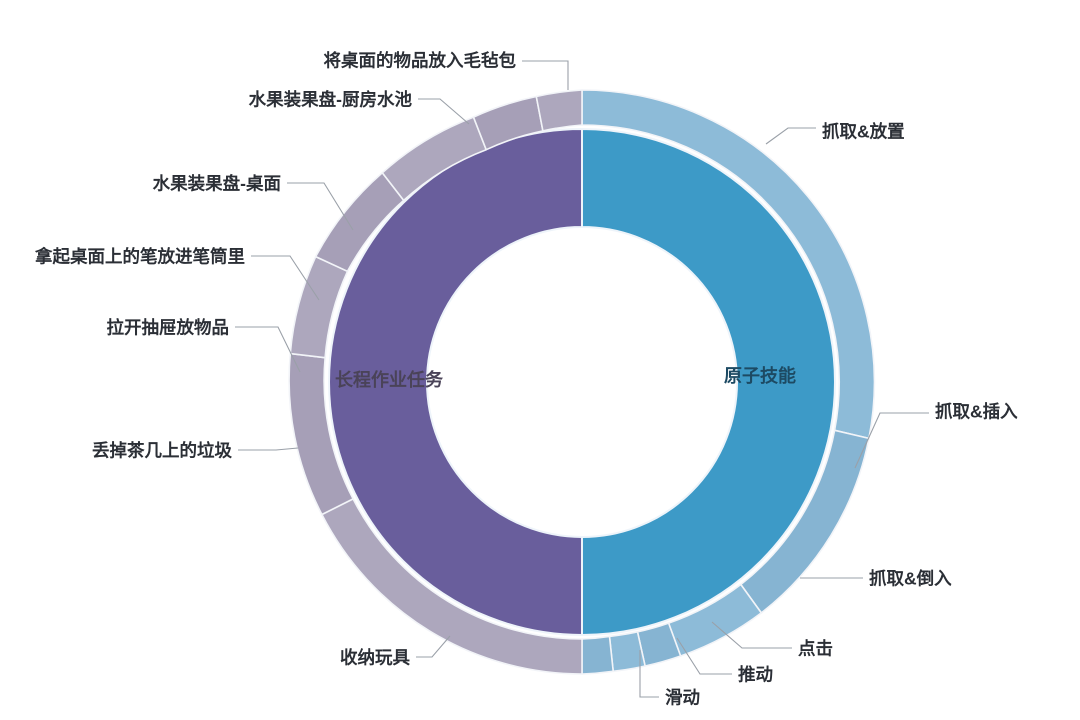 The height and width of the screenshot is (720, 1080). I want to click on label-items-to-felt-bag: 将桌面的物品放入毛毡包, so click(420, 61).